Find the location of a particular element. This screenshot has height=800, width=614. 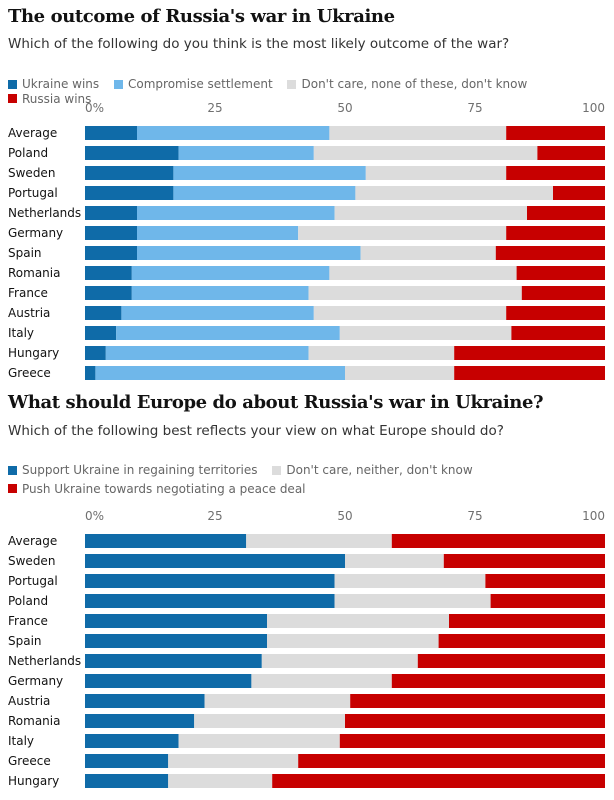

legend-label: Don't care, none of these, don't know is located at coordinates (414, 84).